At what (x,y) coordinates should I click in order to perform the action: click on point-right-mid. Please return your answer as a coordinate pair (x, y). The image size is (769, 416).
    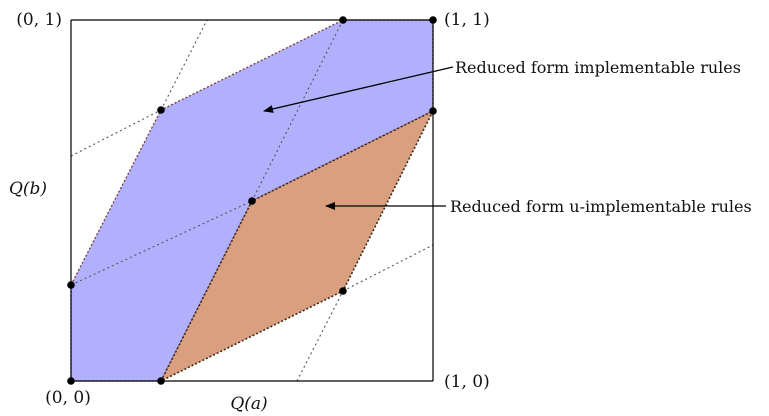
    Looking at the image, I should click on (433, 111).